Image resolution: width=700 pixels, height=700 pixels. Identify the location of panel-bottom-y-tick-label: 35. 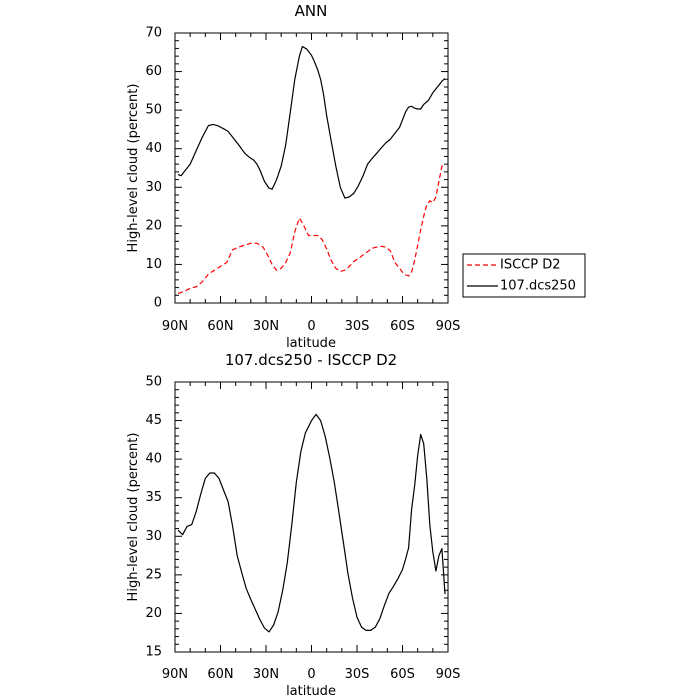
(153, 497).